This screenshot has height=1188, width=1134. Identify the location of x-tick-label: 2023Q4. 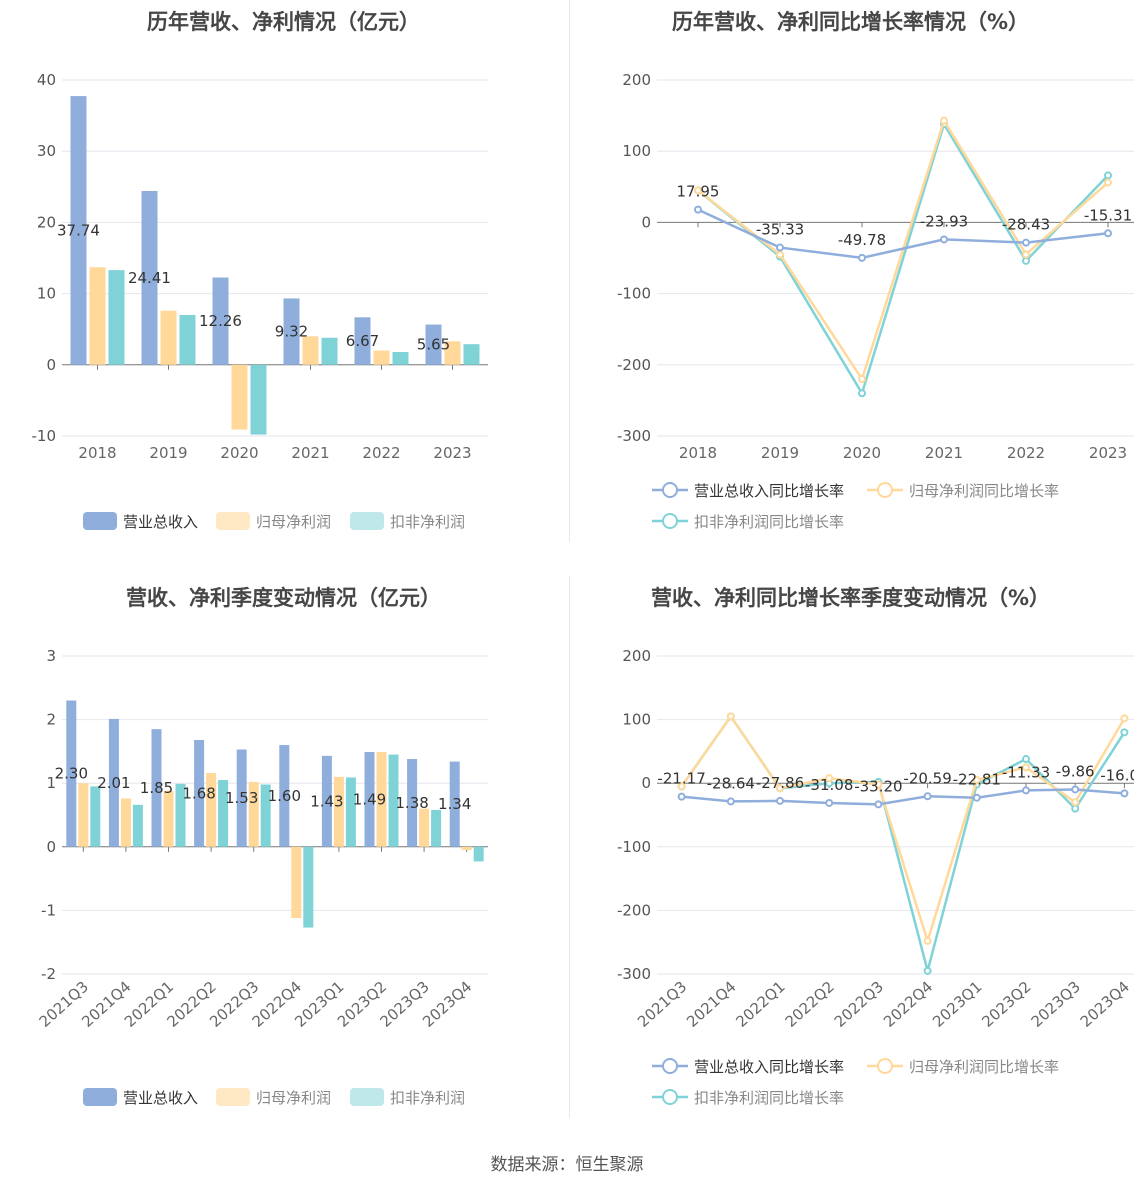
(1105, 1004).